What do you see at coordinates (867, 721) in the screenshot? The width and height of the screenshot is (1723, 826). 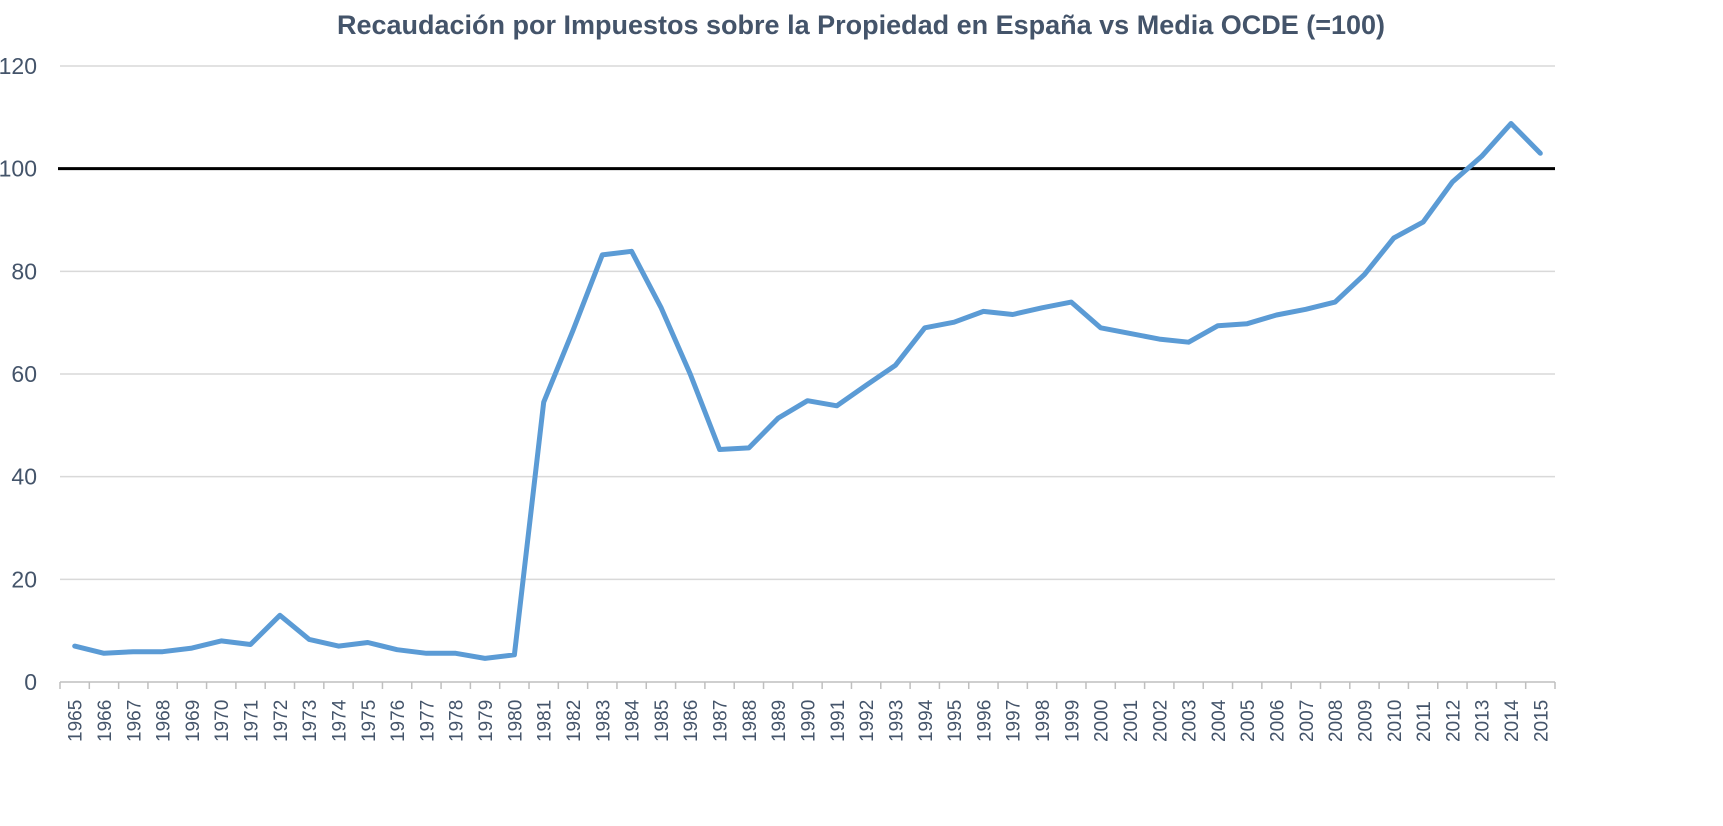 I see `x-tick-label: 1992` at bounding box center [867, 721].